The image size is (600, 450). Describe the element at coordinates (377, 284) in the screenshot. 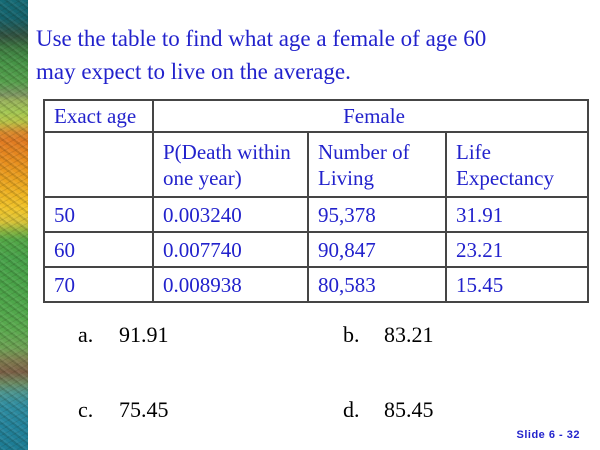

I see `cell-number-living: 80,583` at that location.